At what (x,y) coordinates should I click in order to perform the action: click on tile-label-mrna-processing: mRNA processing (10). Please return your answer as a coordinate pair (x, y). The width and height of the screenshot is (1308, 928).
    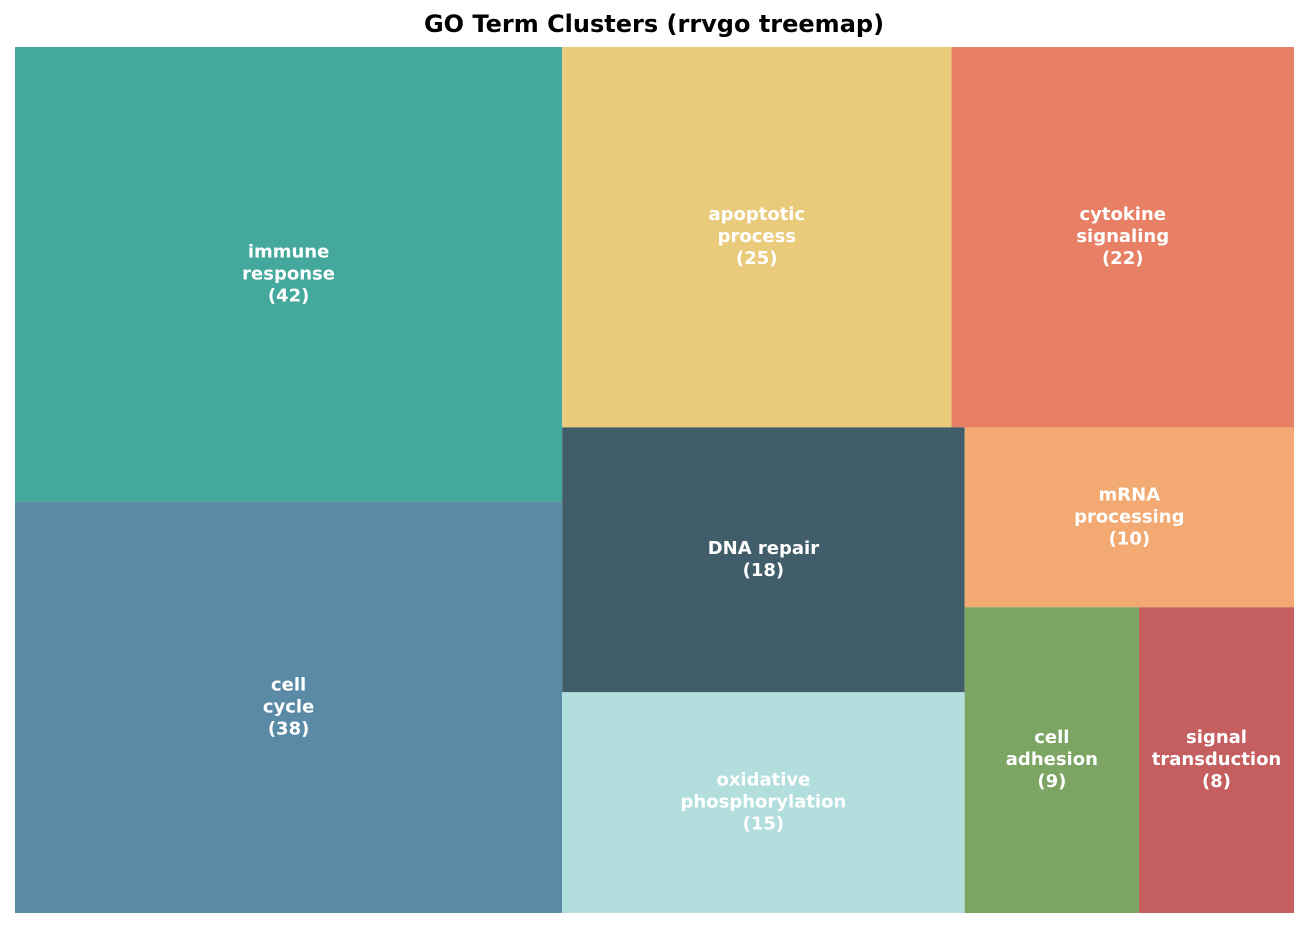
    Looking at the image, I should click on (1129, 516).